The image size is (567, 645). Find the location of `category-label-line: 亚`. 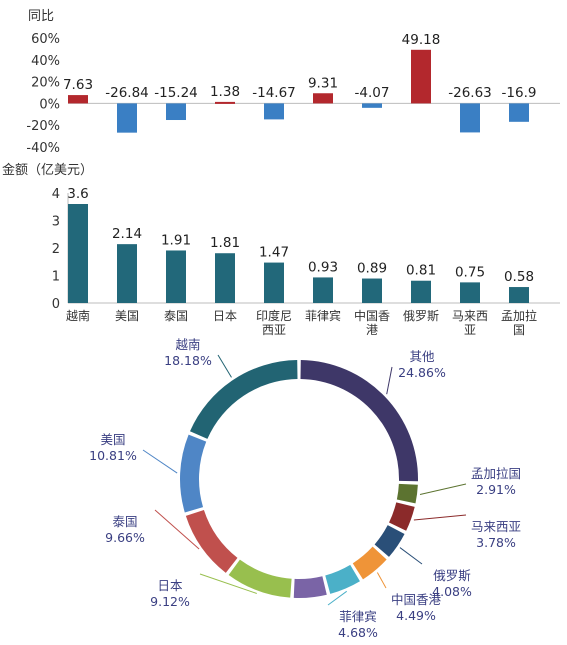

category-label-line: 亚 is located at coordinates (470, 330).